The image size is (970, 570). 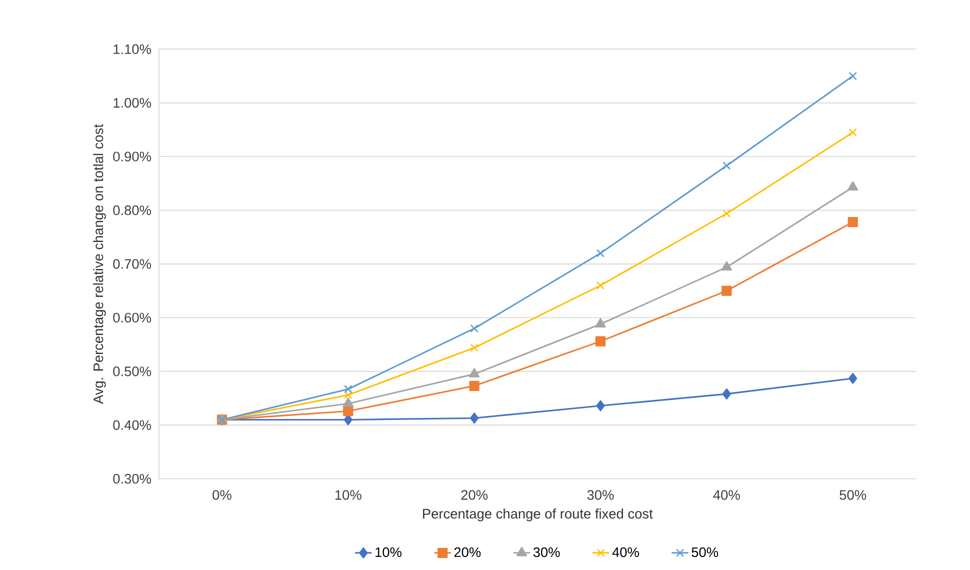 What do you see at coordinates (546, 552) in the screenshot?
I see `legend-label: 30%` at bounding box center [546, 552].